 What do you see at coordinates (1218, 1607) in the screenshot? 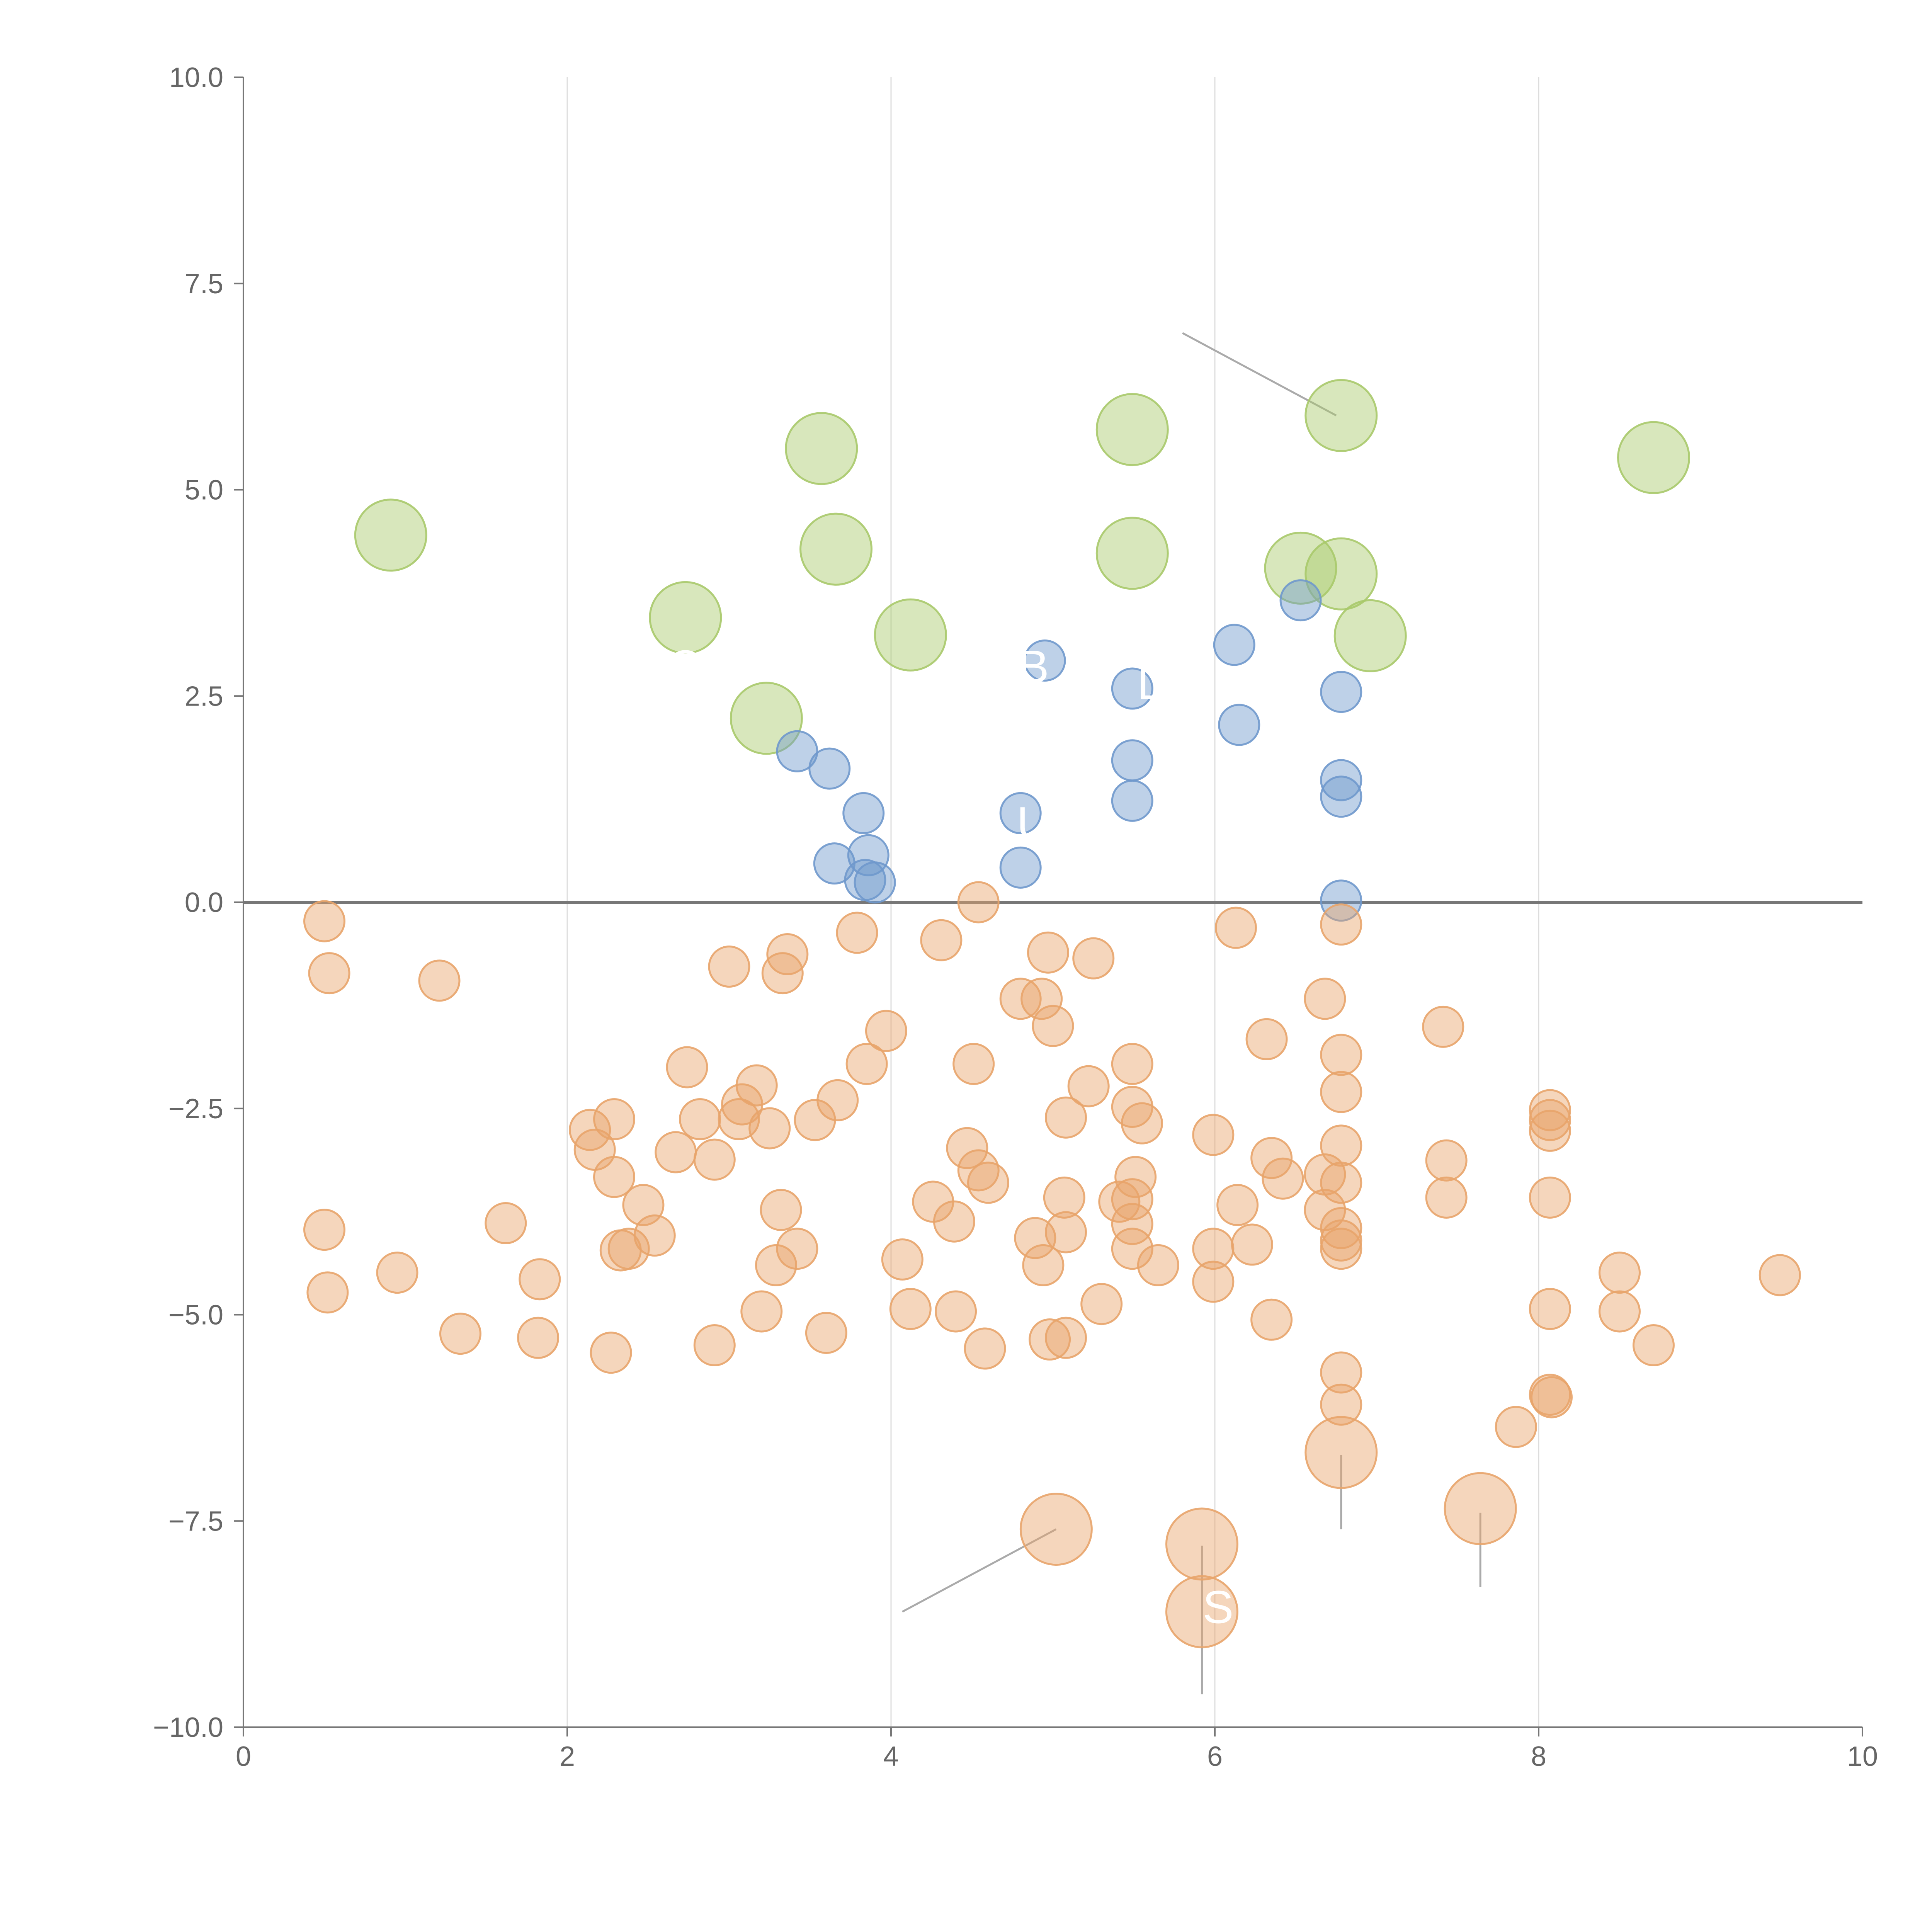
I see `annotation-label: S` at bounding box center [1218, 1607].